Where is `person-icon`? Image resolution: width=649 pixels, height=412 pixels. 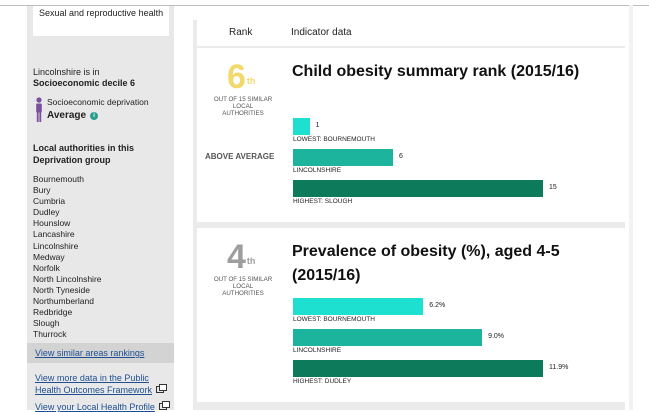 person-icon is located at coordinates (39, 109).